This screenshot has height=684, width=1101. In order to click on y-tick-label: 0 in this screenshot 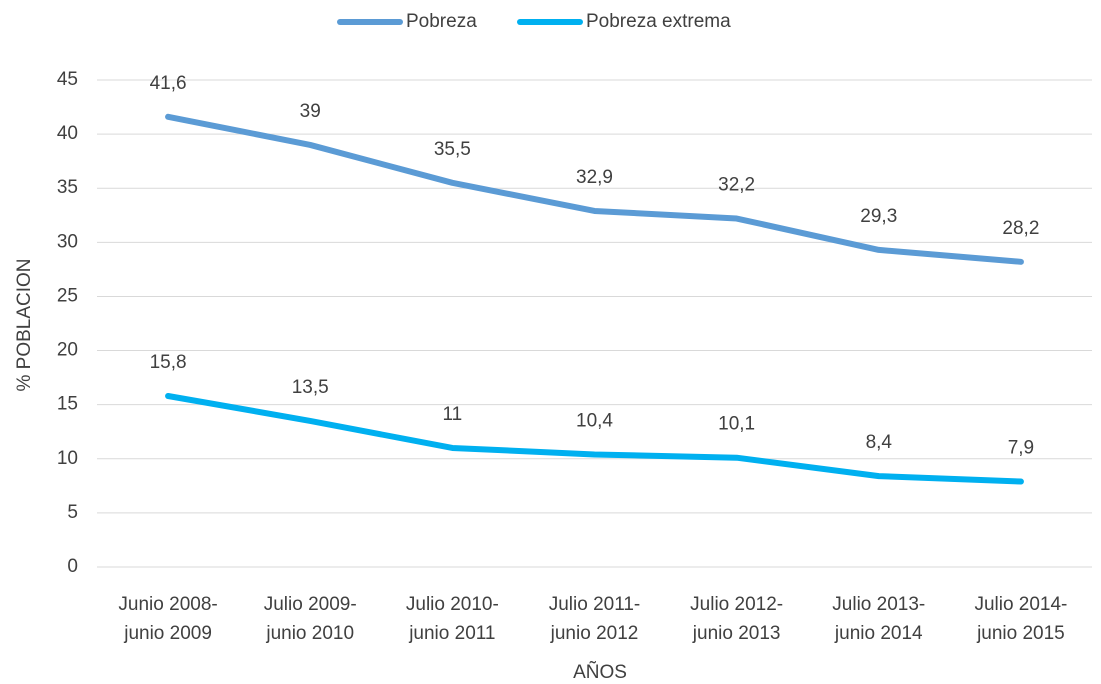, I will do `click(72, 566)`.